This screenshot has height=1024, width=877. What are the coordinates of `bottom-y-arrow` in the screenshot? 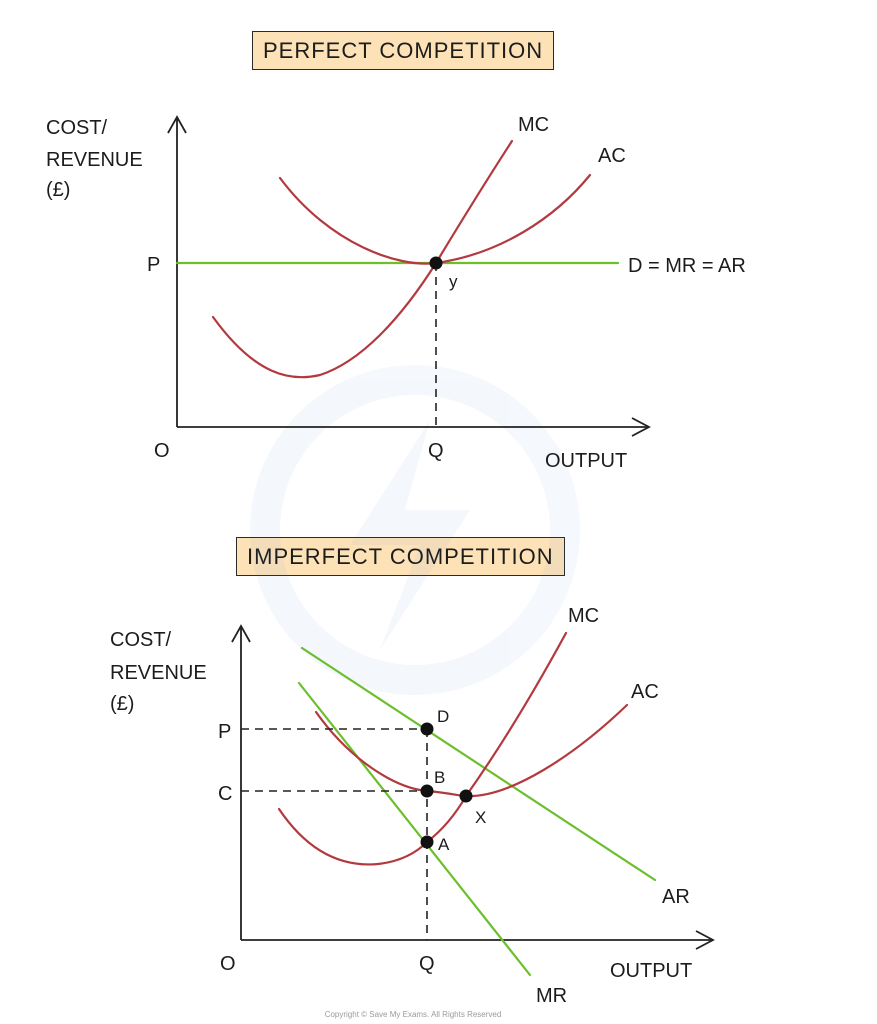 It's located at (241, 633).